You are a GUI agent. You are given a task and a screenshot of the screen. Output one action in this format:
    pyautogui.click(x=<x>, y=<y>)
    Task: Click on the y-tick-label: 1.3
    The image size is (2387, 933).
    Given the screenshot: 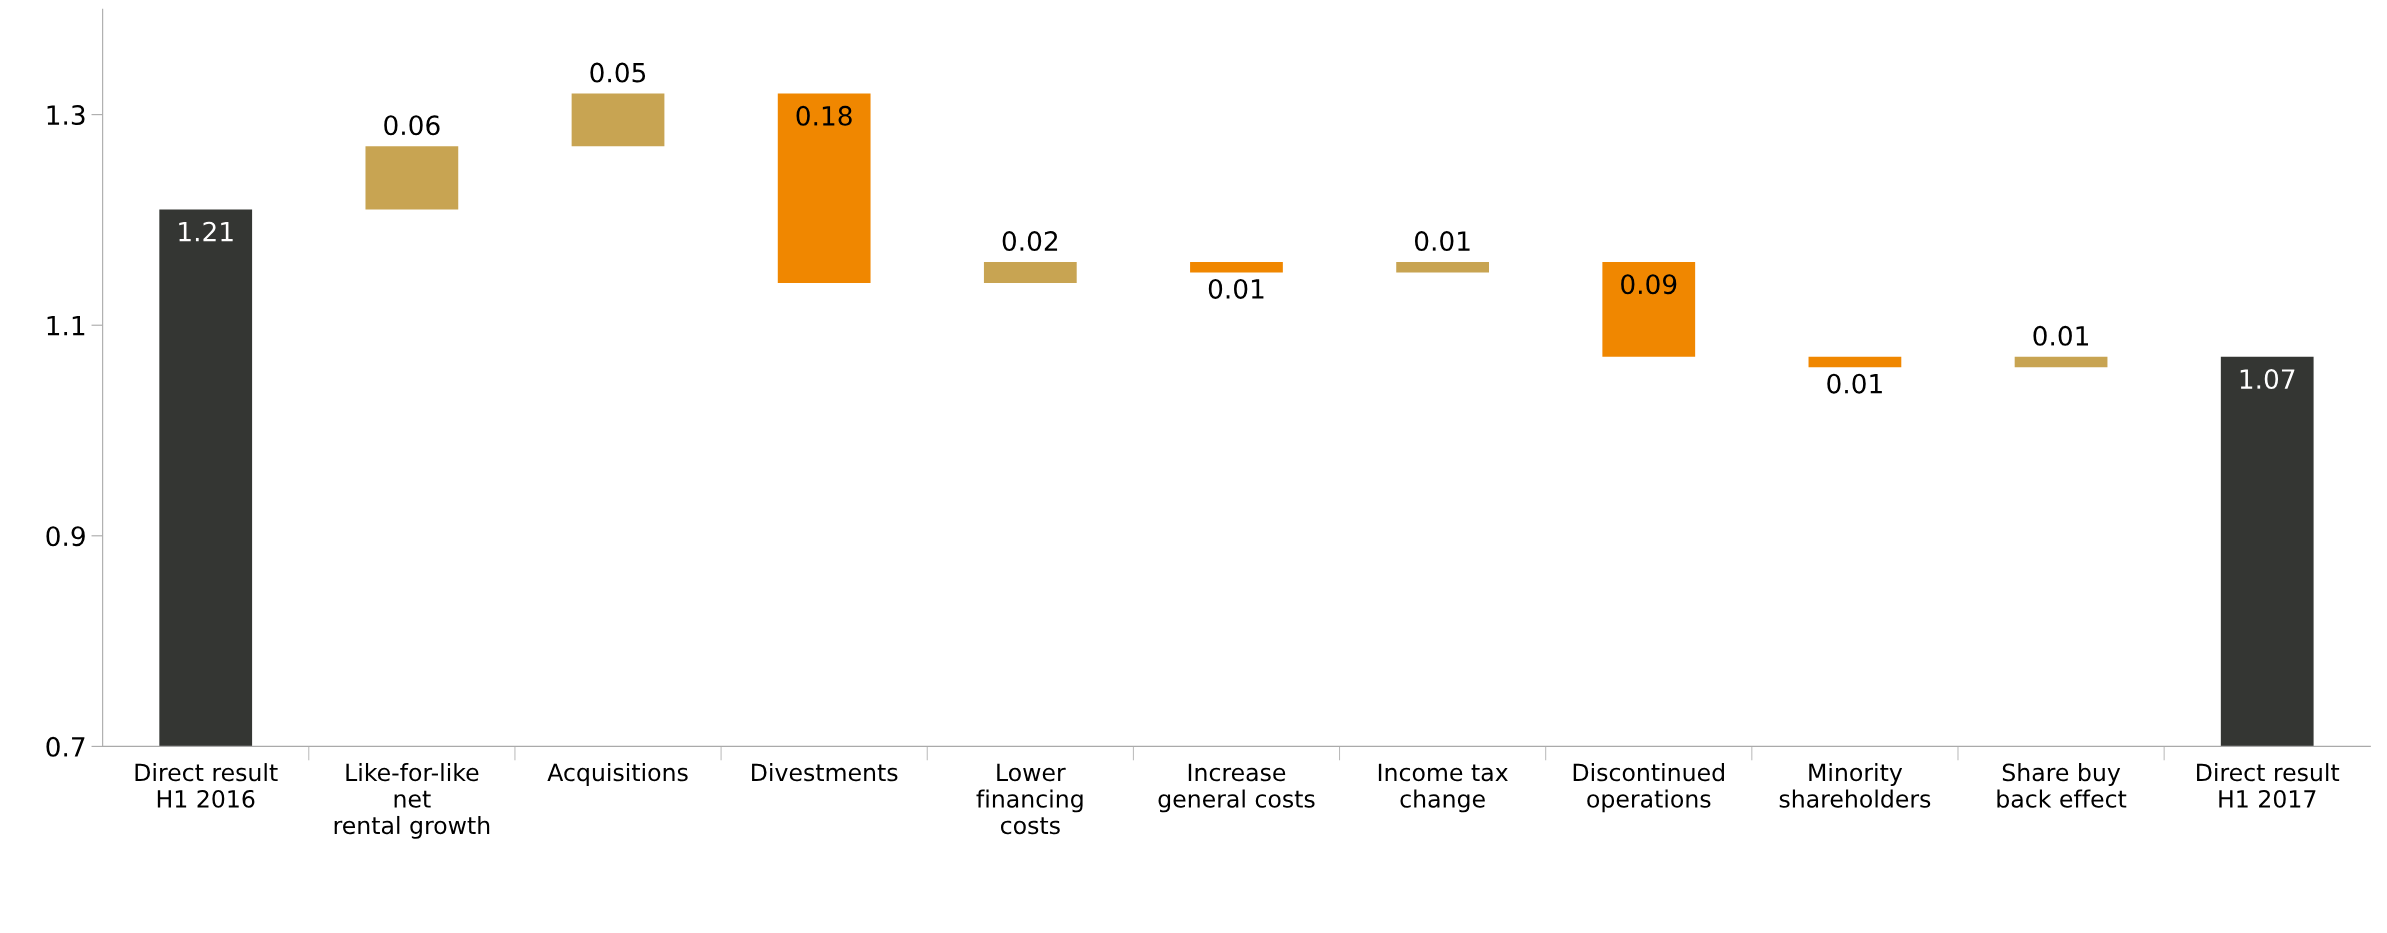 What is the action you would take?
    pyautogui.click(x=66, y=115)
    